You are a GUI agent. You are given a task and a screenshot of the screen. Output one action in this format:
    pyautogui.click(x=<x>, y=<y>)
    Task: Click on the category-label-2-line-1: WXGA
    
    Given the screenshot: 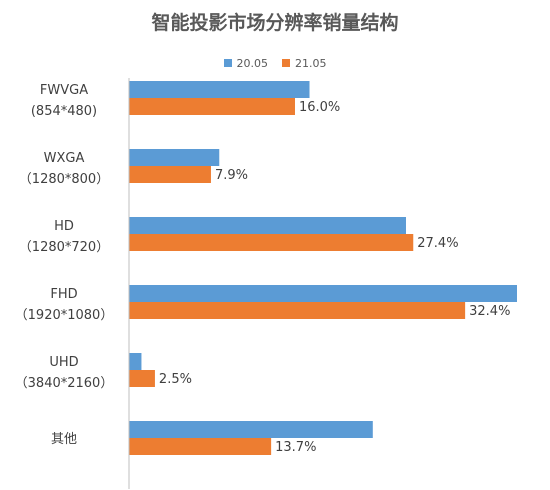 What is the action you would take?
    pyautogui.click(x=64, y=158)
    